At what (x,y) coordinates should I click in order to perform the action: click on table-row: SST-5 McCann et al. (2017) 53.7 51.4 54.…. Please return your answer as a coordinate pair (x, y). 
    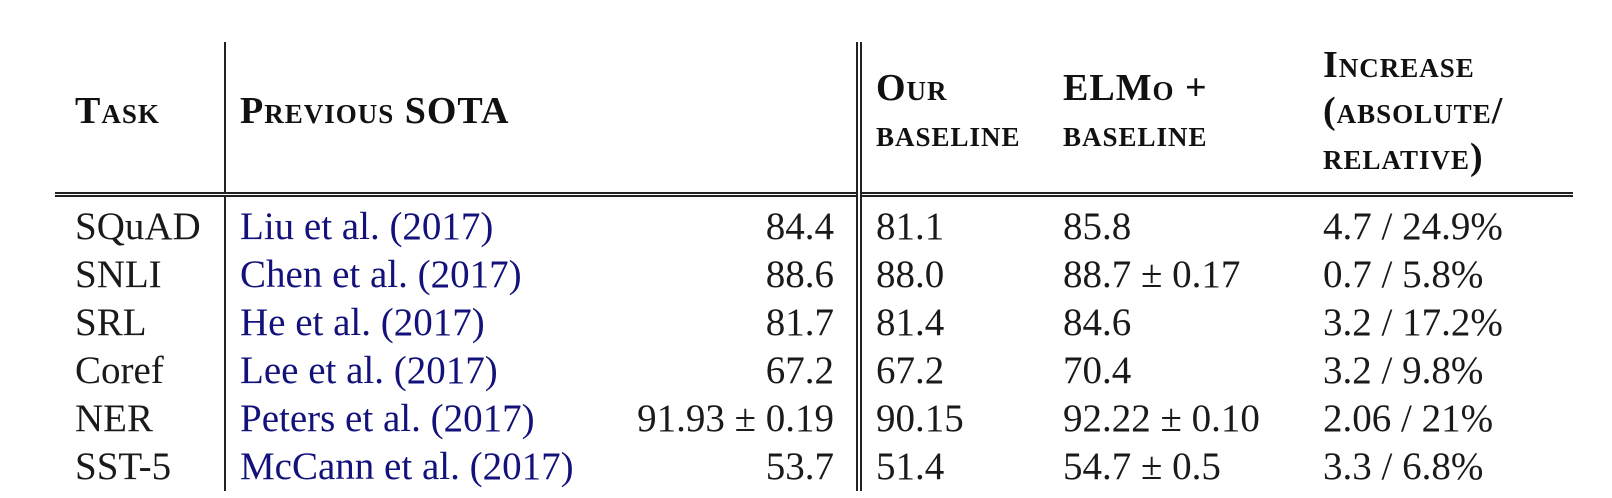
    Looking at the image, I should click on (814, 467).